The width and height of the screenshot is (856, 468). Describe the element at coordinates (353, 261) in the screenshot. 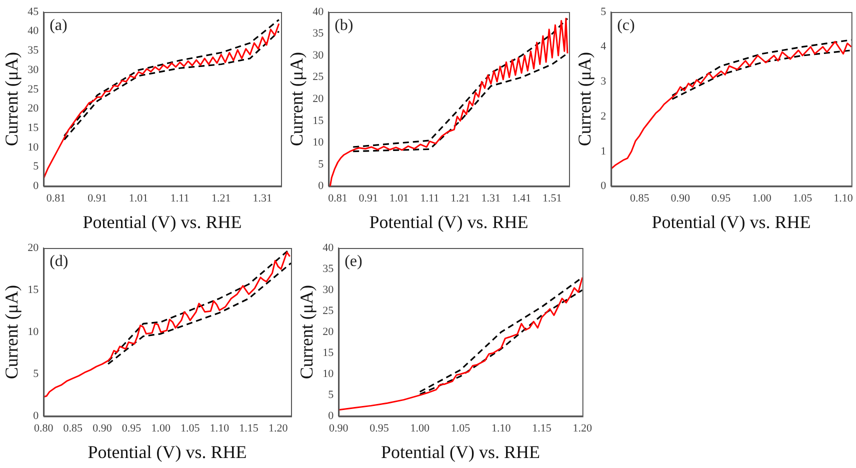

I see `annotation: (e)` at that location.